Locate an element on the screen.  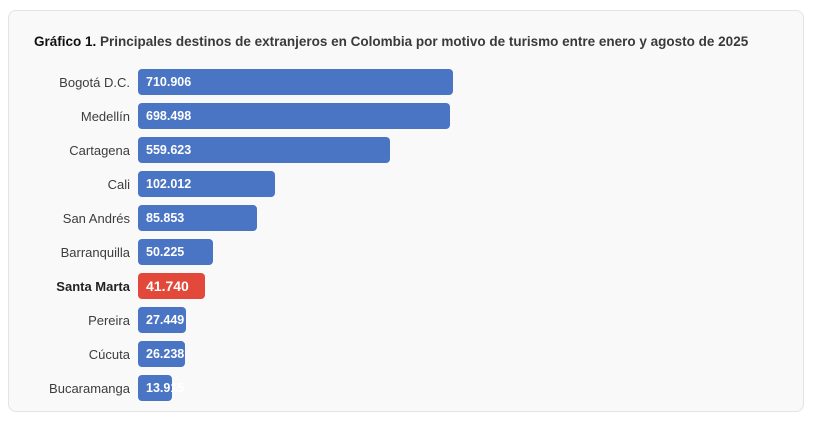
value-label: 698.498 is located at coordinates (169, 116).